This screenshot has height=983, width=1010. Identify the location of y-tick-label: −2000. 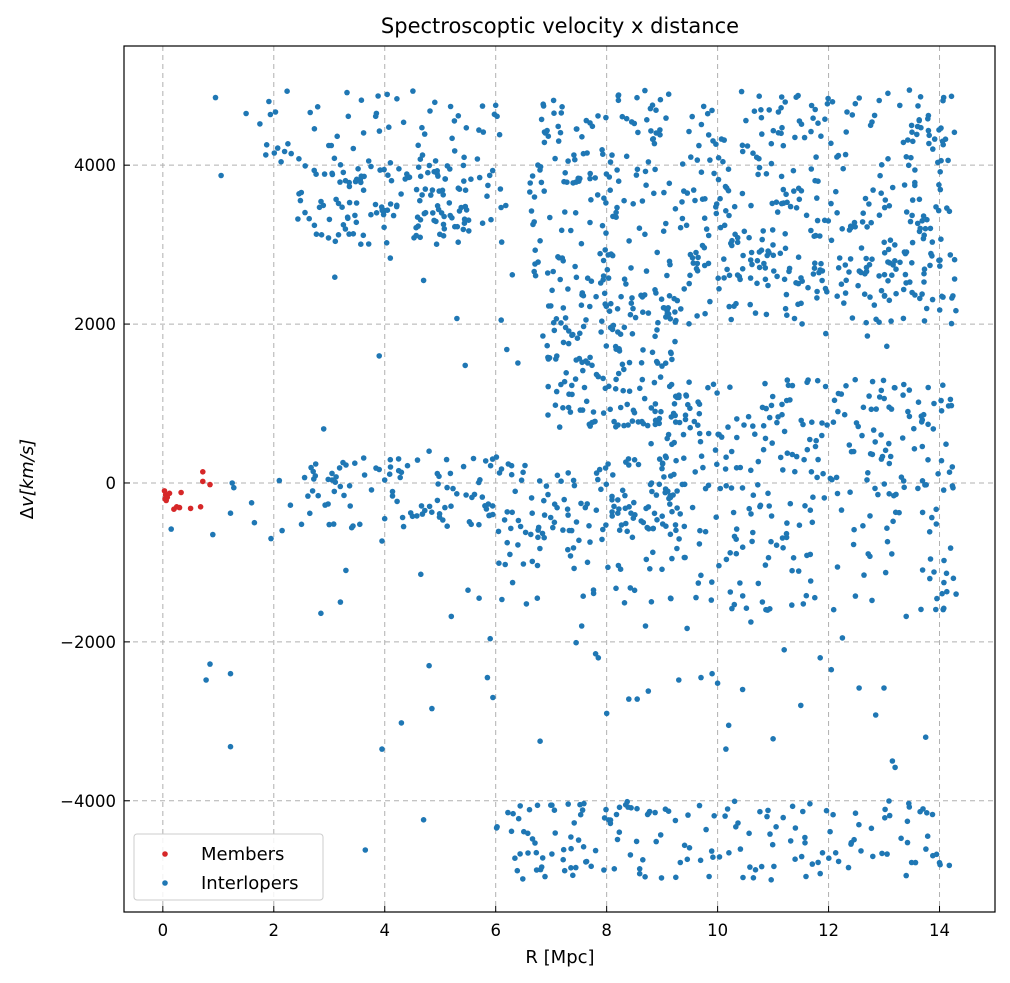
(88, 642).